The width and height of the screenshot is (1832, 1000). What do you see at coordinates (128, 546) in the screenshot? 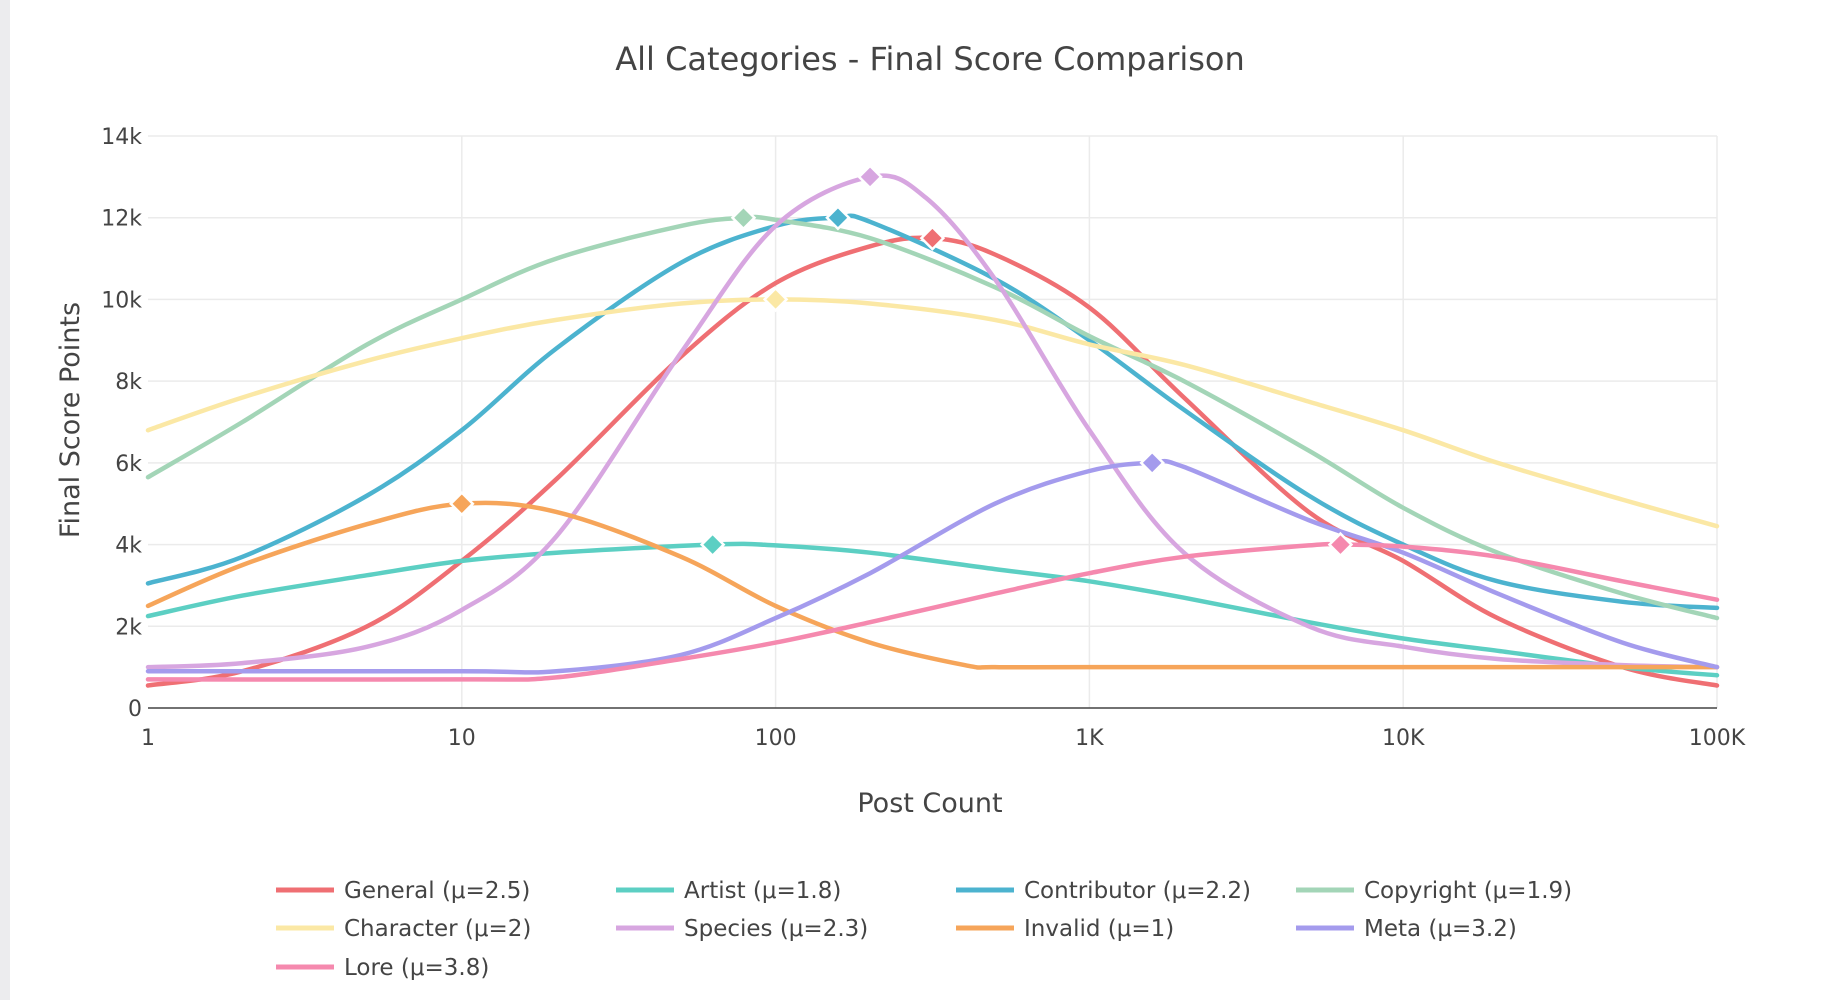
I see `y-tick-label: 4k` at bounding box center [128, 546].